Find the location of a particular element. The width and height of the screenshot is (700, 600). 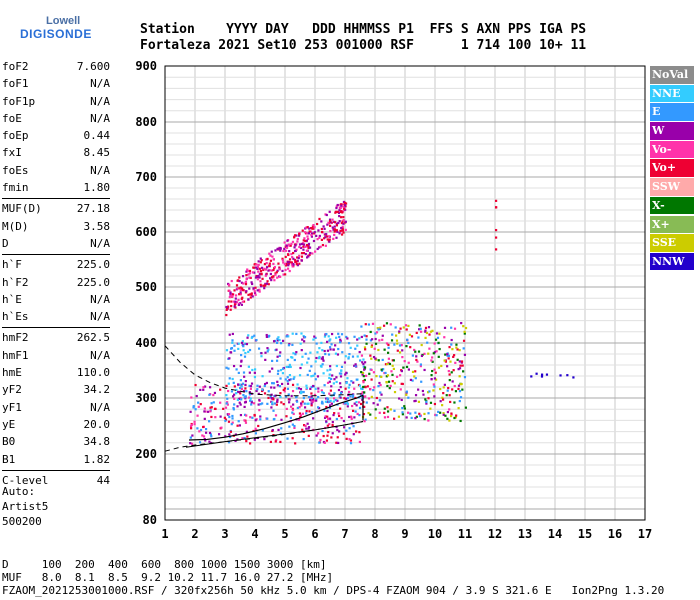

y-tick-label: 500 is located at coordinates (146, 287).